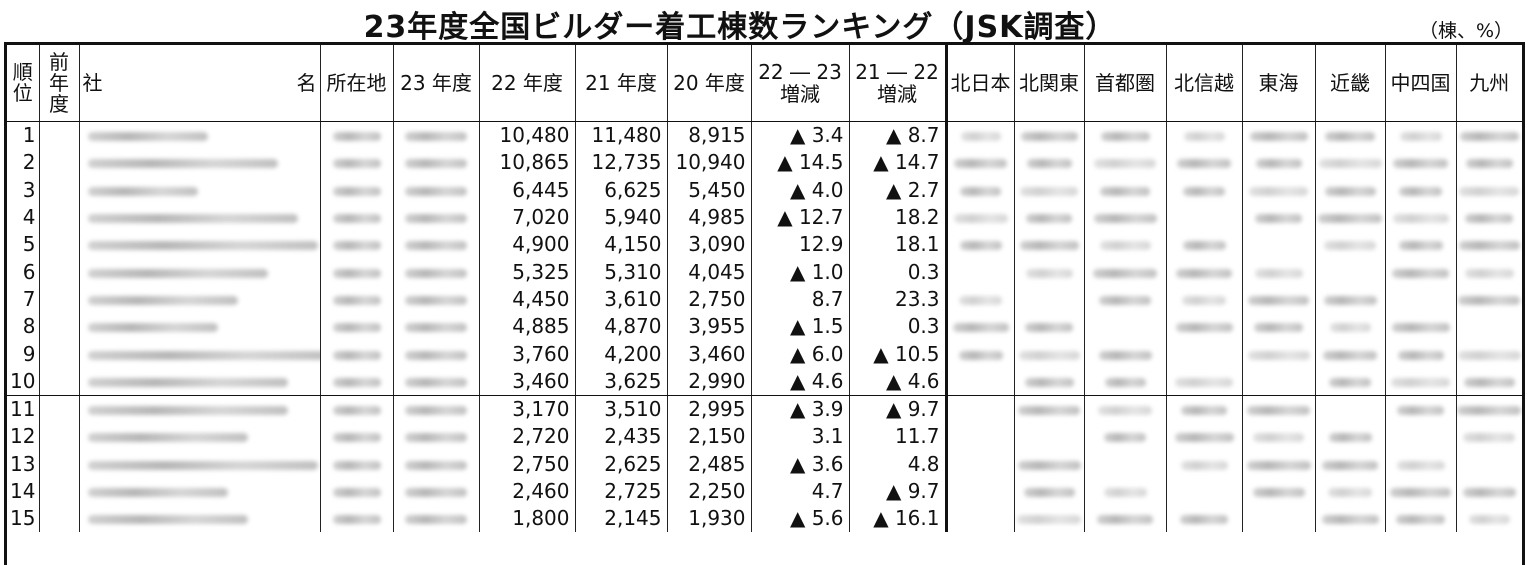 The width and height of the screenshot is (1531, 565). Describe the element at coordinates (800, 272) in the screenshot. I see `change-22-23-cell: ▲ 1.0` at that location.